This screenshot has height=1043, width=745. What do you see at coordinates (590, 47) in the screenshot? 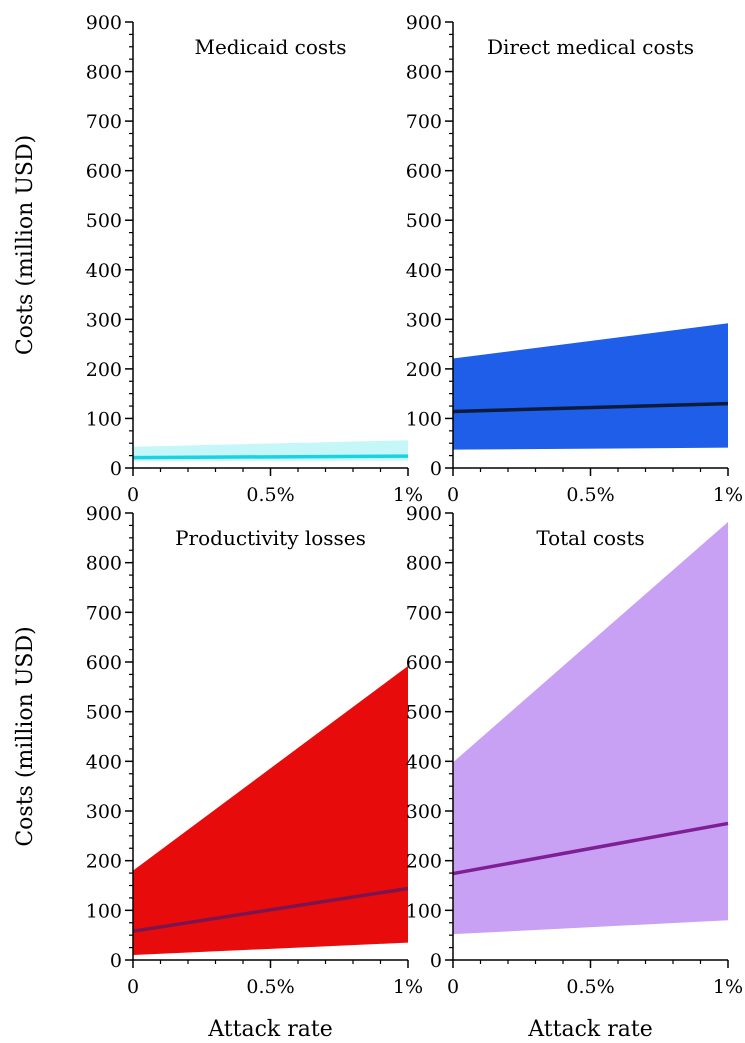
I see `panel-title: Direct medical costs` at bounding box center [590, 47].